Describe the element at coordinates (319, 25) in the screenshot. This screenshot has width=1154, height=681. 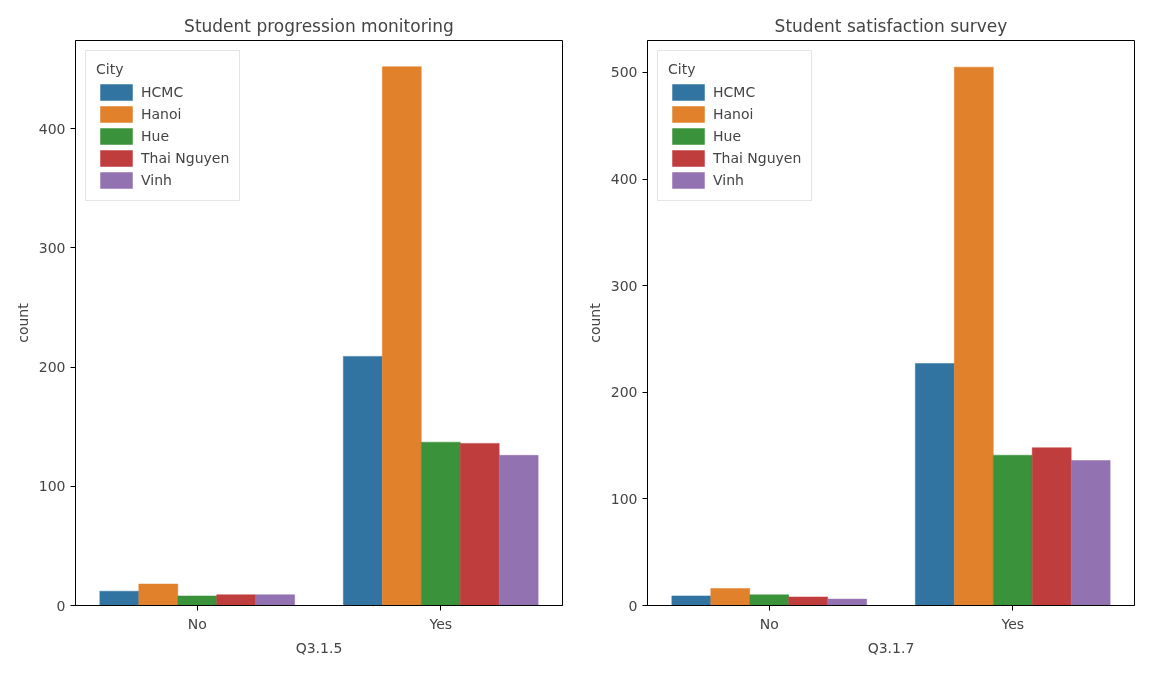
I see `chart-title: Student progression monitoring` at that location.